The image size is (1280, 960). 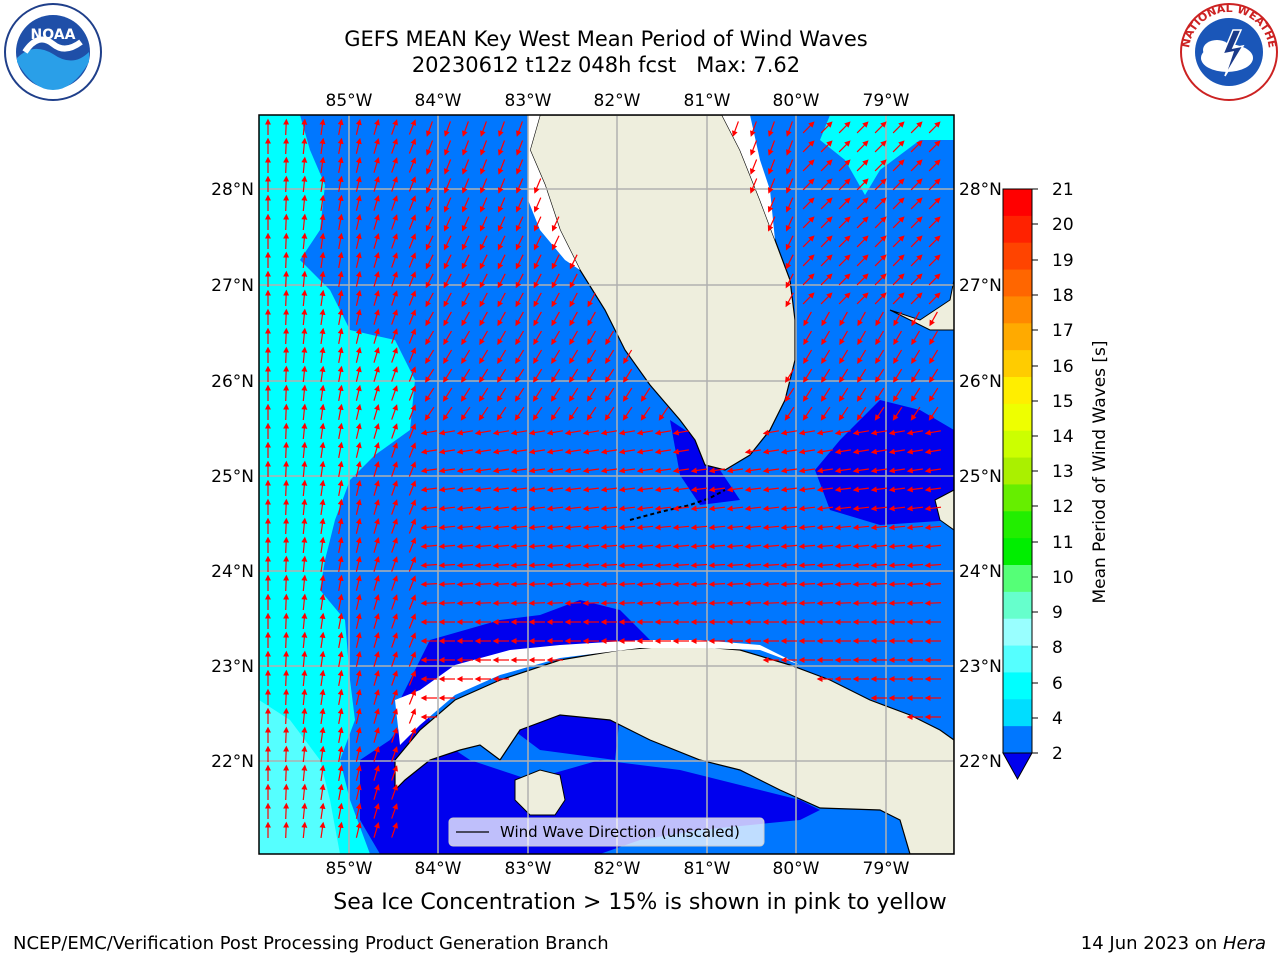 I want to click on colorbar-extend, so click(x=1017, y=766).